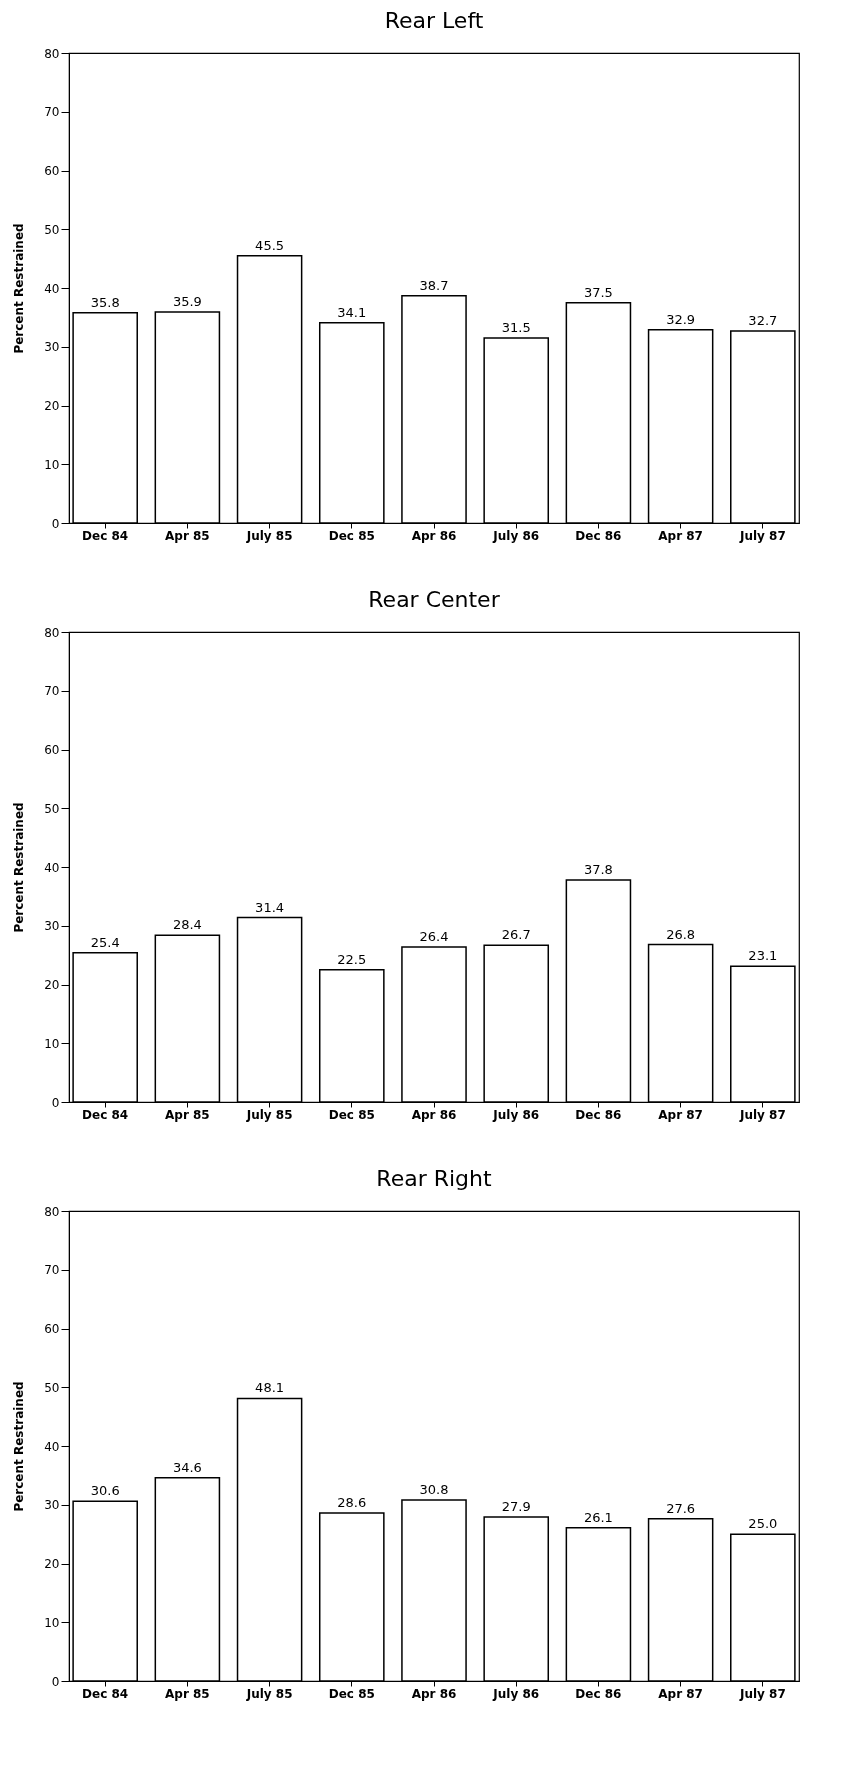  Describe the element at coordinates (187, 1467) in the screenshot. I see `data-label: 34.6` at that location.